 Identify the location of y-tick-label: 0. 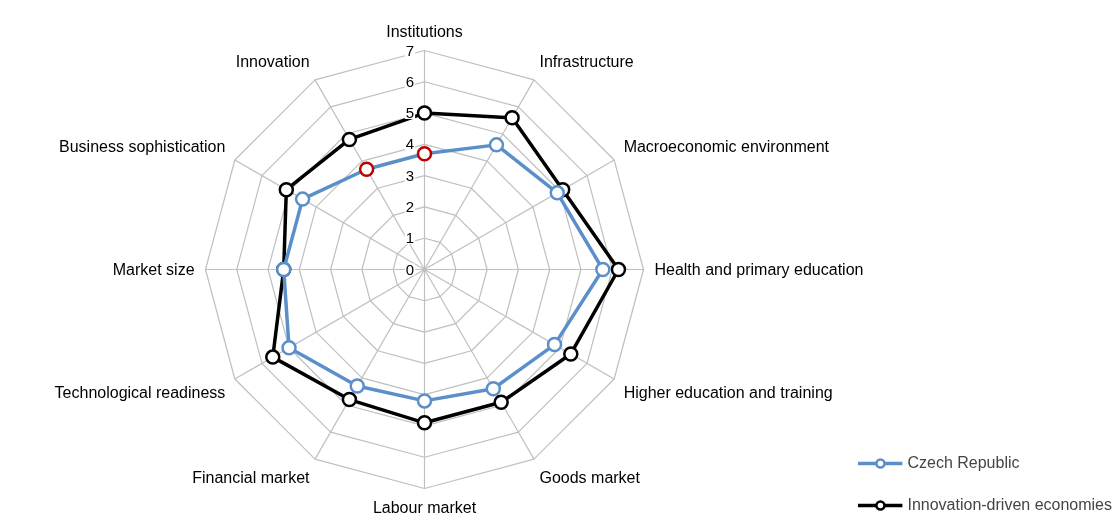
(410, 269).